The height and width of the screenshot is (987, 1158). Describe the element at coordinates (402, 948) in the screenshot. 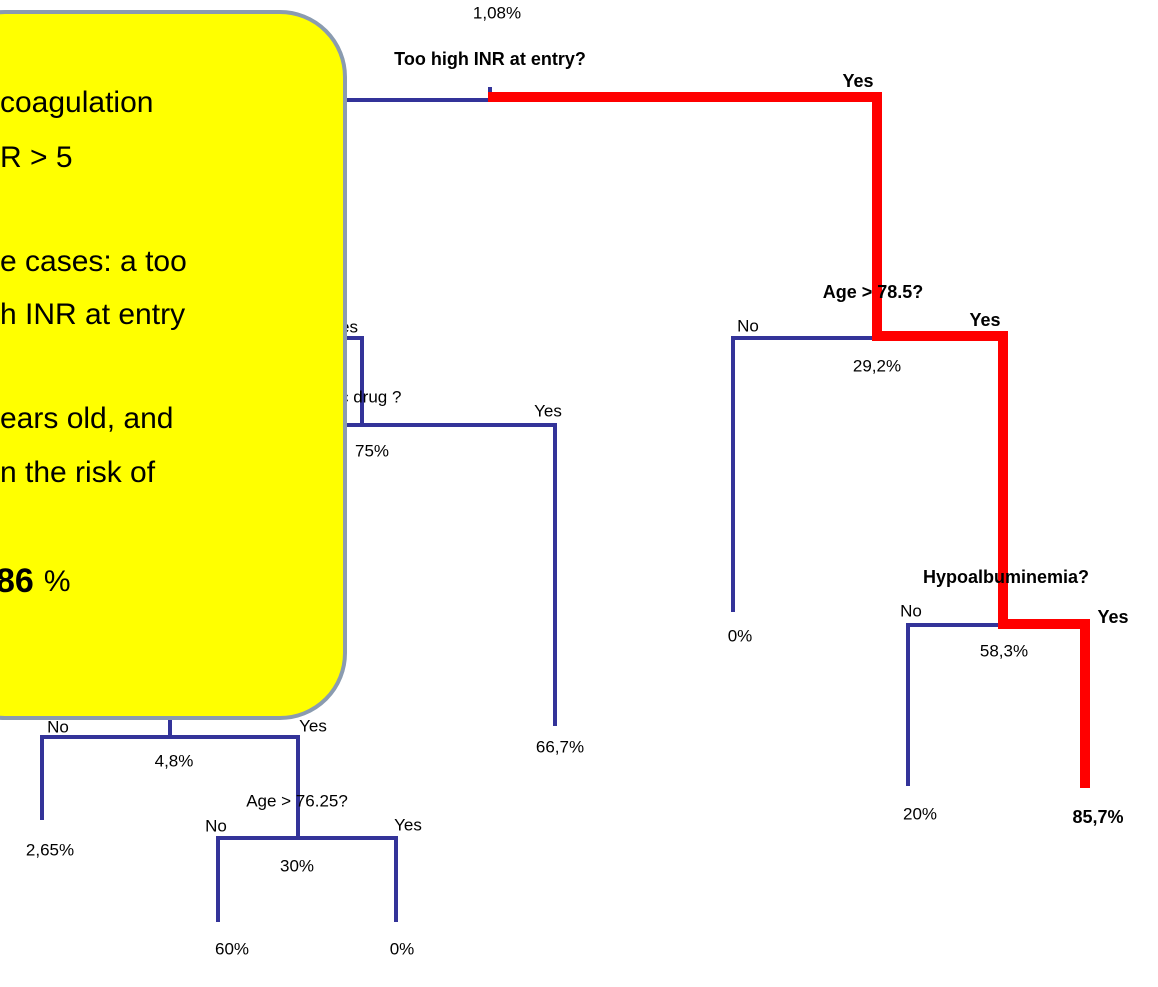

I see `age-low-yes-leaf: 0%` at that location.